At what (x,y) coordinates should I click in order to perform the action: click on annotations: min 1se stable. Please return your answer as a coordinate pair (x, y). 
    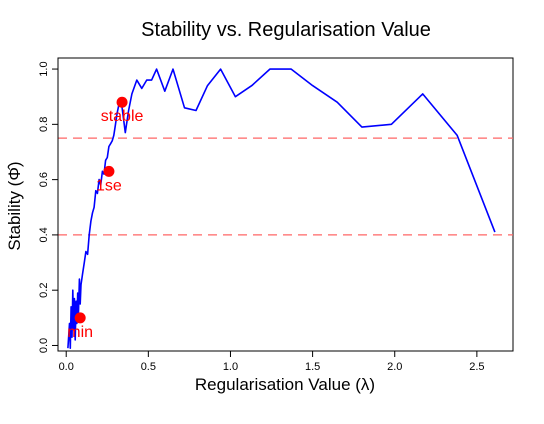
    Looking at the image, I should click on (105, 218).